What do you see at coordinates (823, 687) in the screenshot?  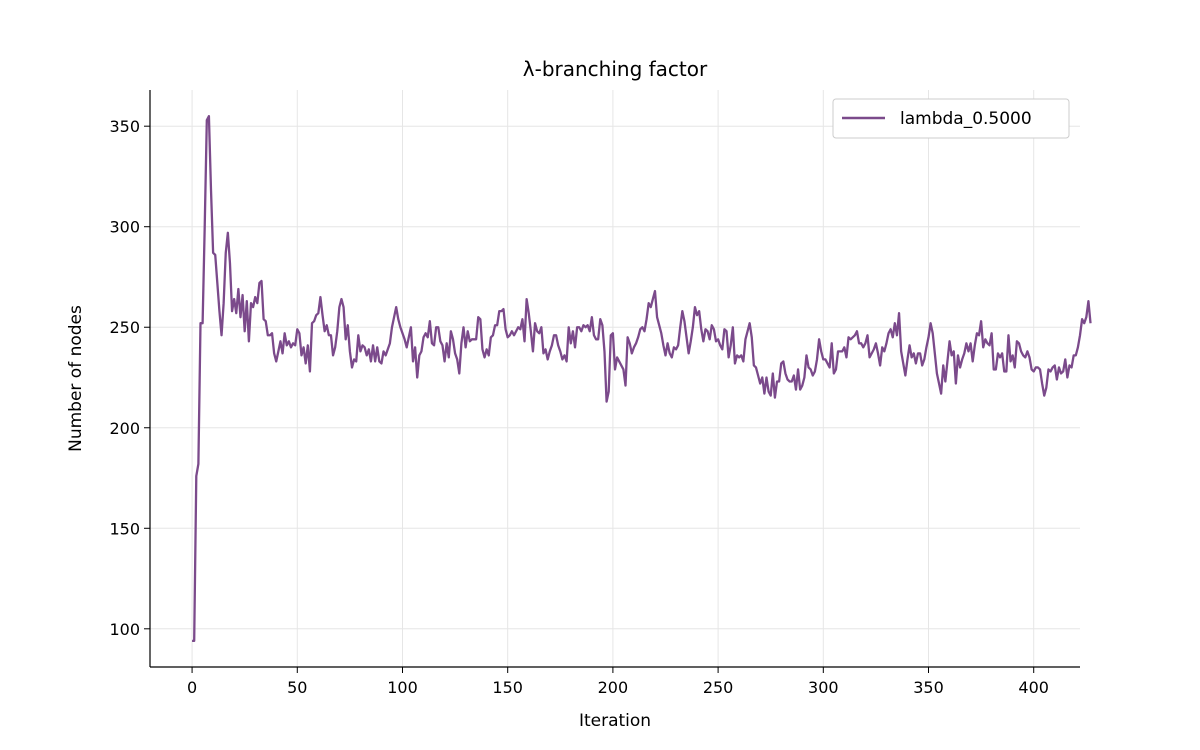 I see `x-tick-label: 300` at bounding box center [823, 687].